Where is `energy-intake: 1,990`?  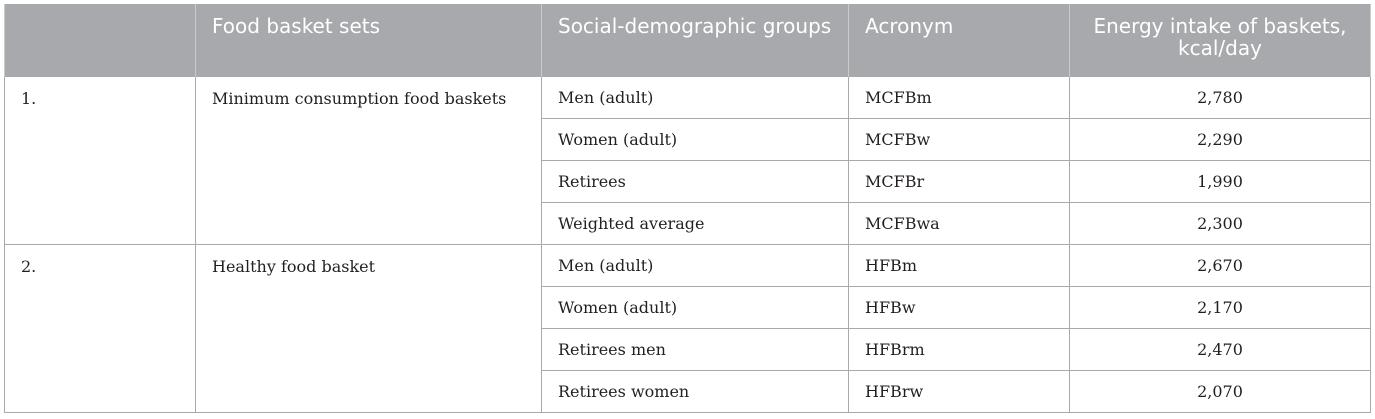 energy-intake: 1,990 is located at coordinates (1220, 181).